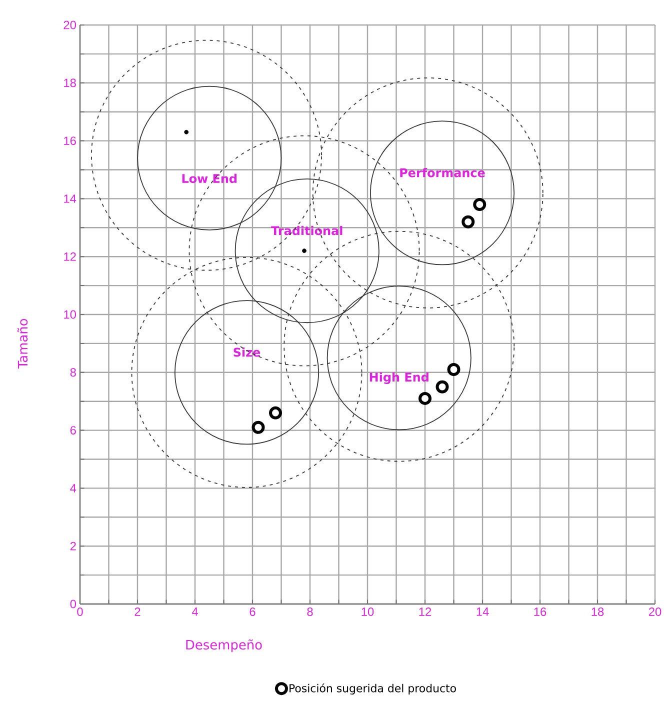 The image size is (665, 705). Describe the element at coordinates (253, 612) in the screenshot. I see `x-tick-label: 6` at that location.